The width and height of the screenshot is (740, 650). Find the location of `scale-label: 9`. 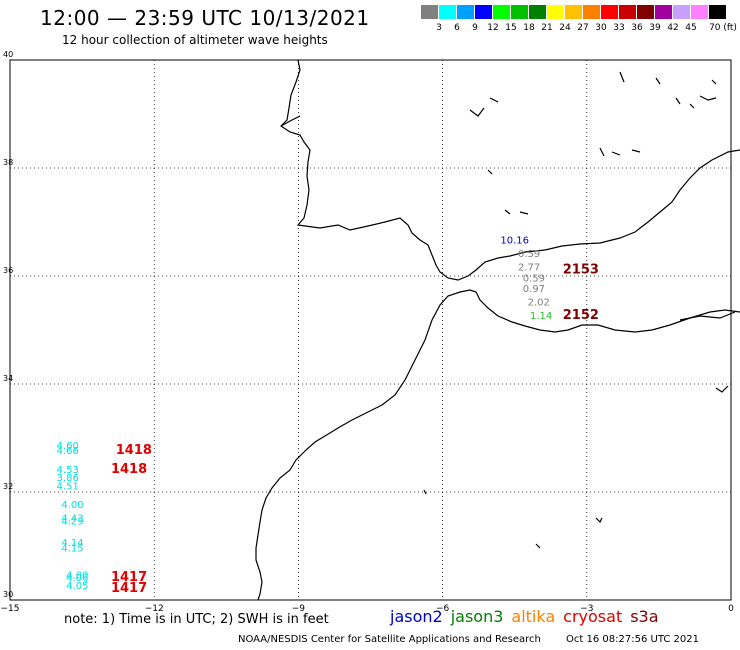

scale-label: 9 is located at coordinates (475, 28).